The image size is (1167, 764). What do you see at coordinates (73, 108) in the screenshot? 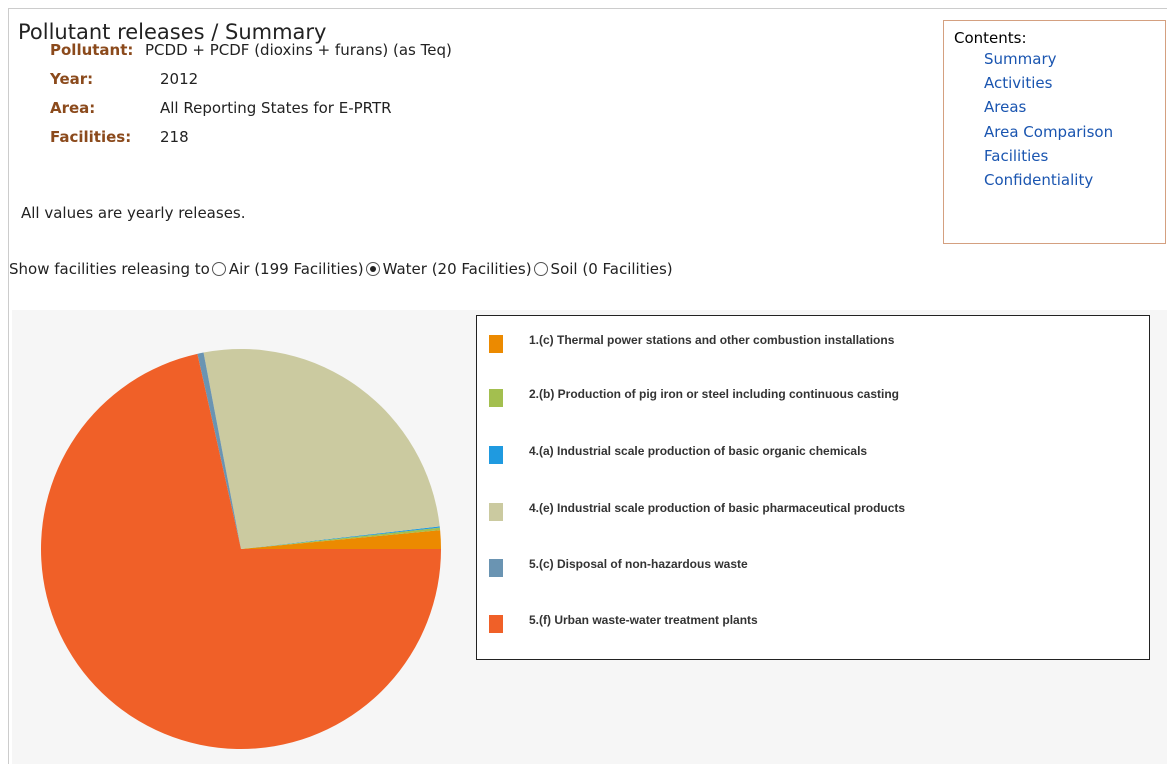
I see `detail-label: Area:` at bounding box center [73, 108].